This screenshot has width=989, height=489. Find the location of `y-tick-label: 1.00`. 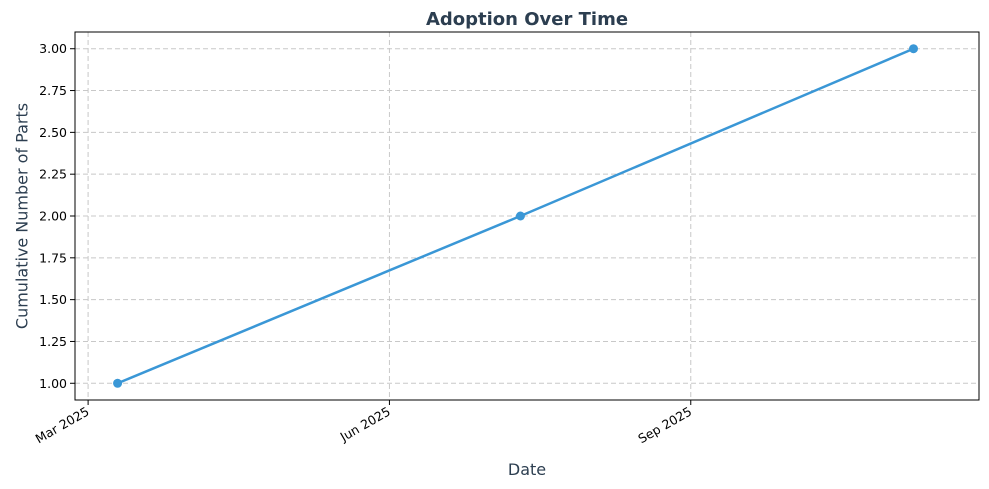

y-tick-label: 1.00 is located at coordinates (53, 383).